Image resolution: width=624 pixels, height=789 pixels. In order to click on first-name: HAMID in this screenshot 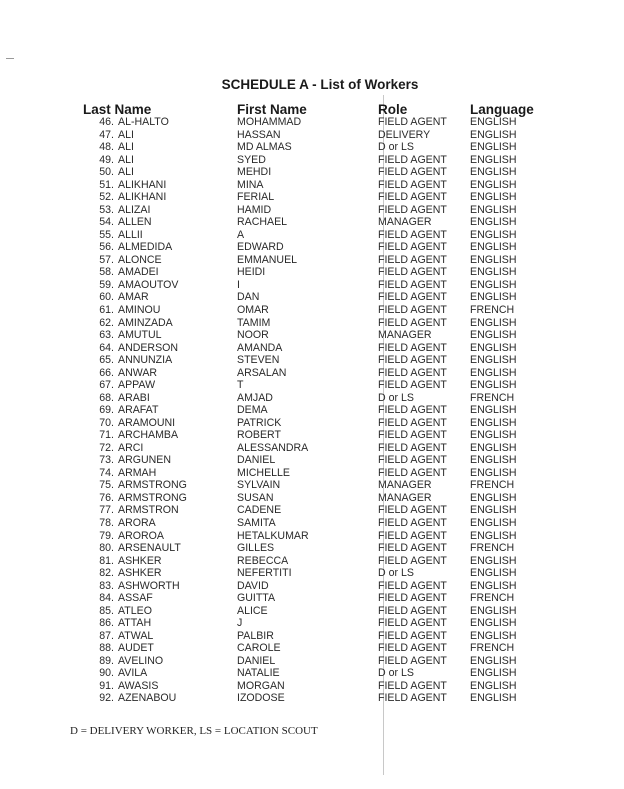, I will do `click(254, 209)`.